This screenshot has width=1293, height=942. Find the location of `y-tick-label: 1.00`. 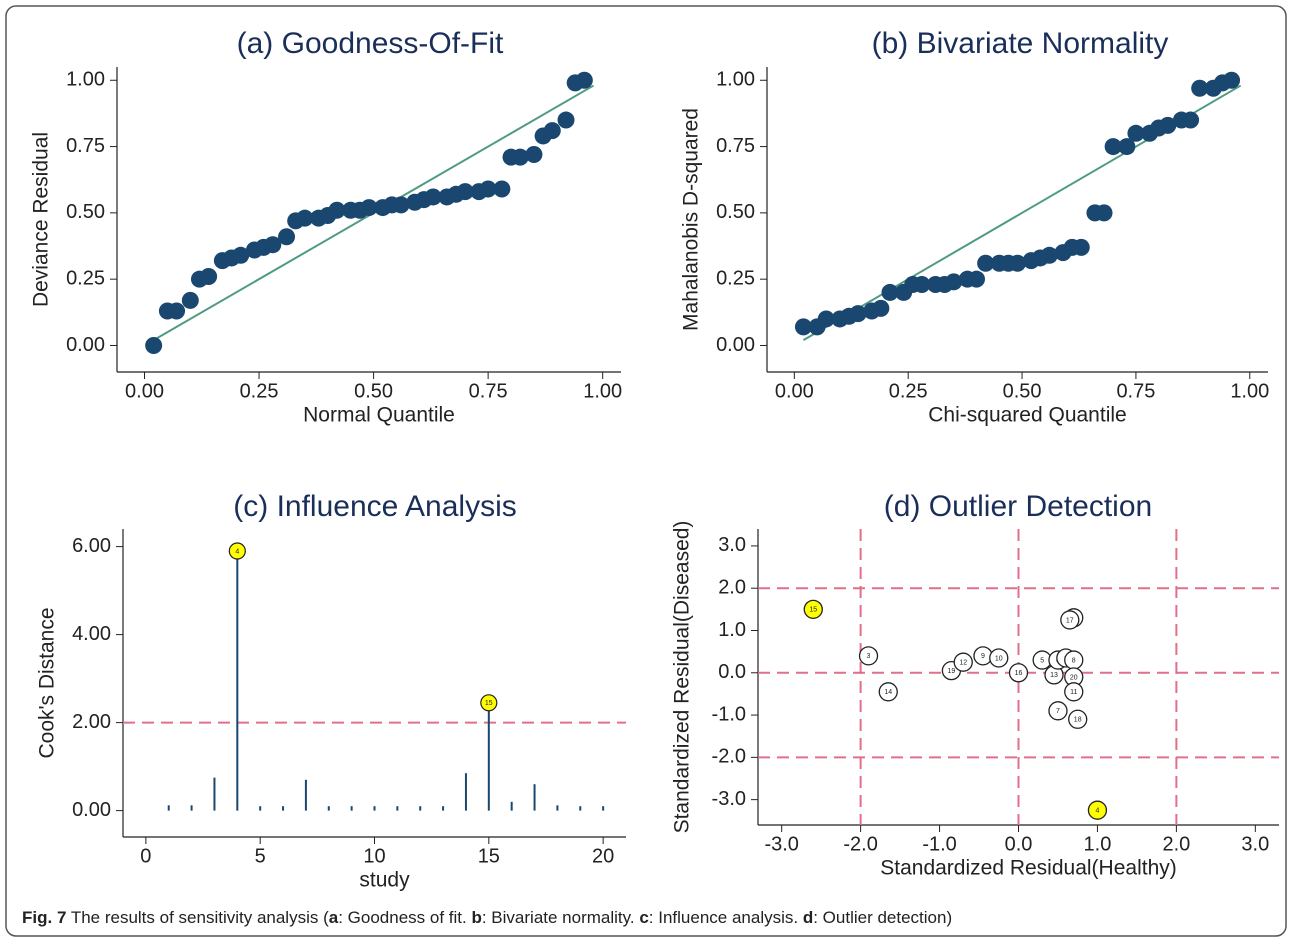

y-tick-label: 1.00 is located at coordinates (85, 80).